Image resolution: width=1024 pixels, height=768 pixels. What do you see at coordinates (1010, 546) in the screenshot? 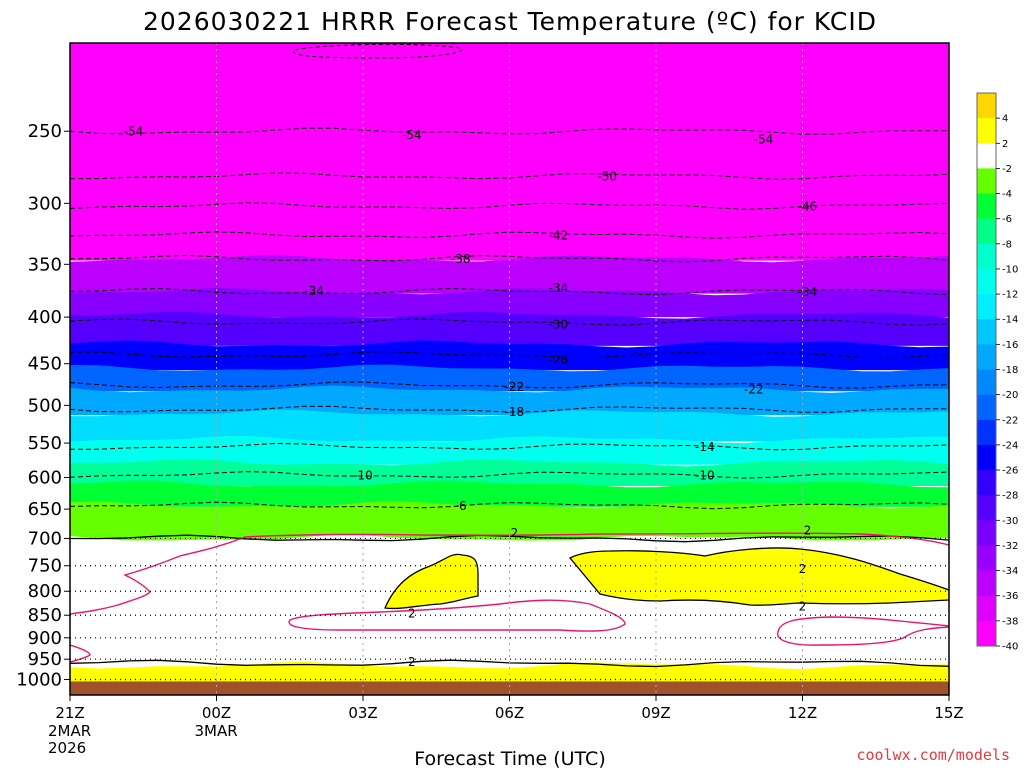
I see `colorbar-label: -32` at bounding box center [1010, 546].